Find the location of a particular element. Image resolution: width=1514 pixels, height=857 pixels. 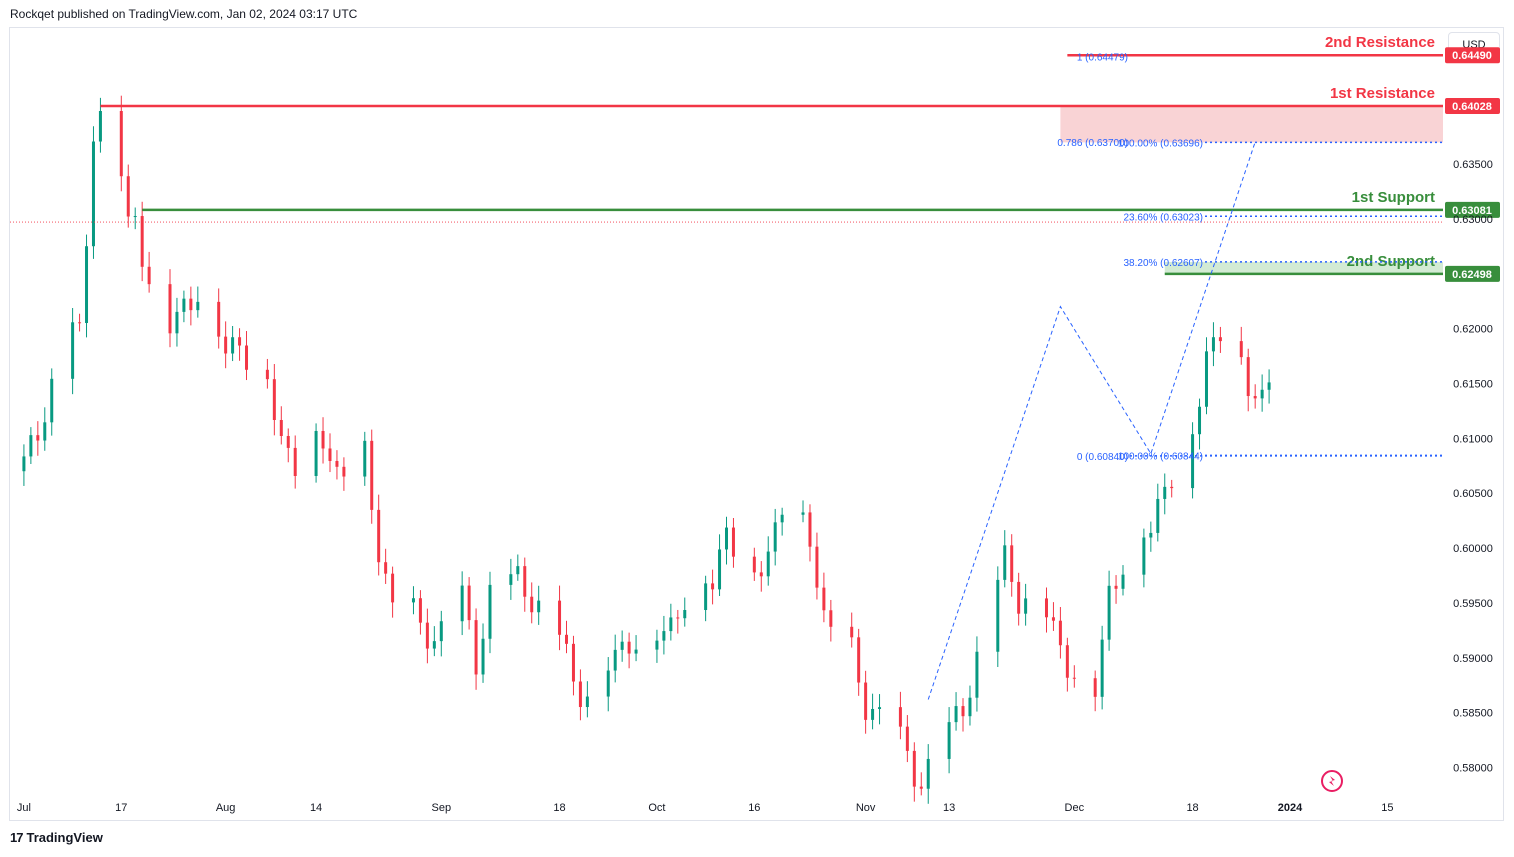

brand-name: TradingView is located at coordinates (64, 837).